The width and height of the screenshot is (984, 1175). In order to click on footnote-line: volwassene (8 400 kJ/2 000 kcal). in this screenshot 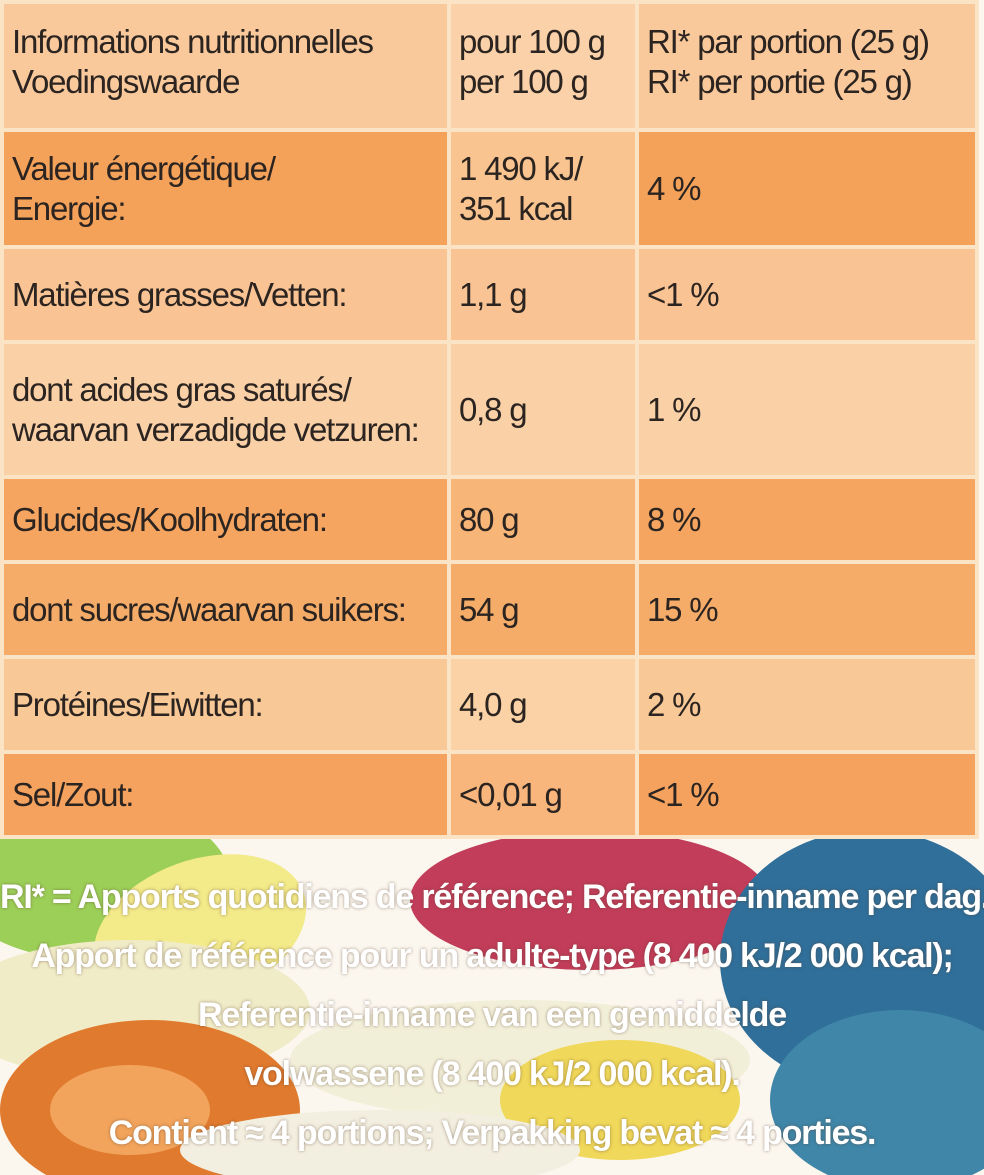, I will do `click(492, 1074)`.